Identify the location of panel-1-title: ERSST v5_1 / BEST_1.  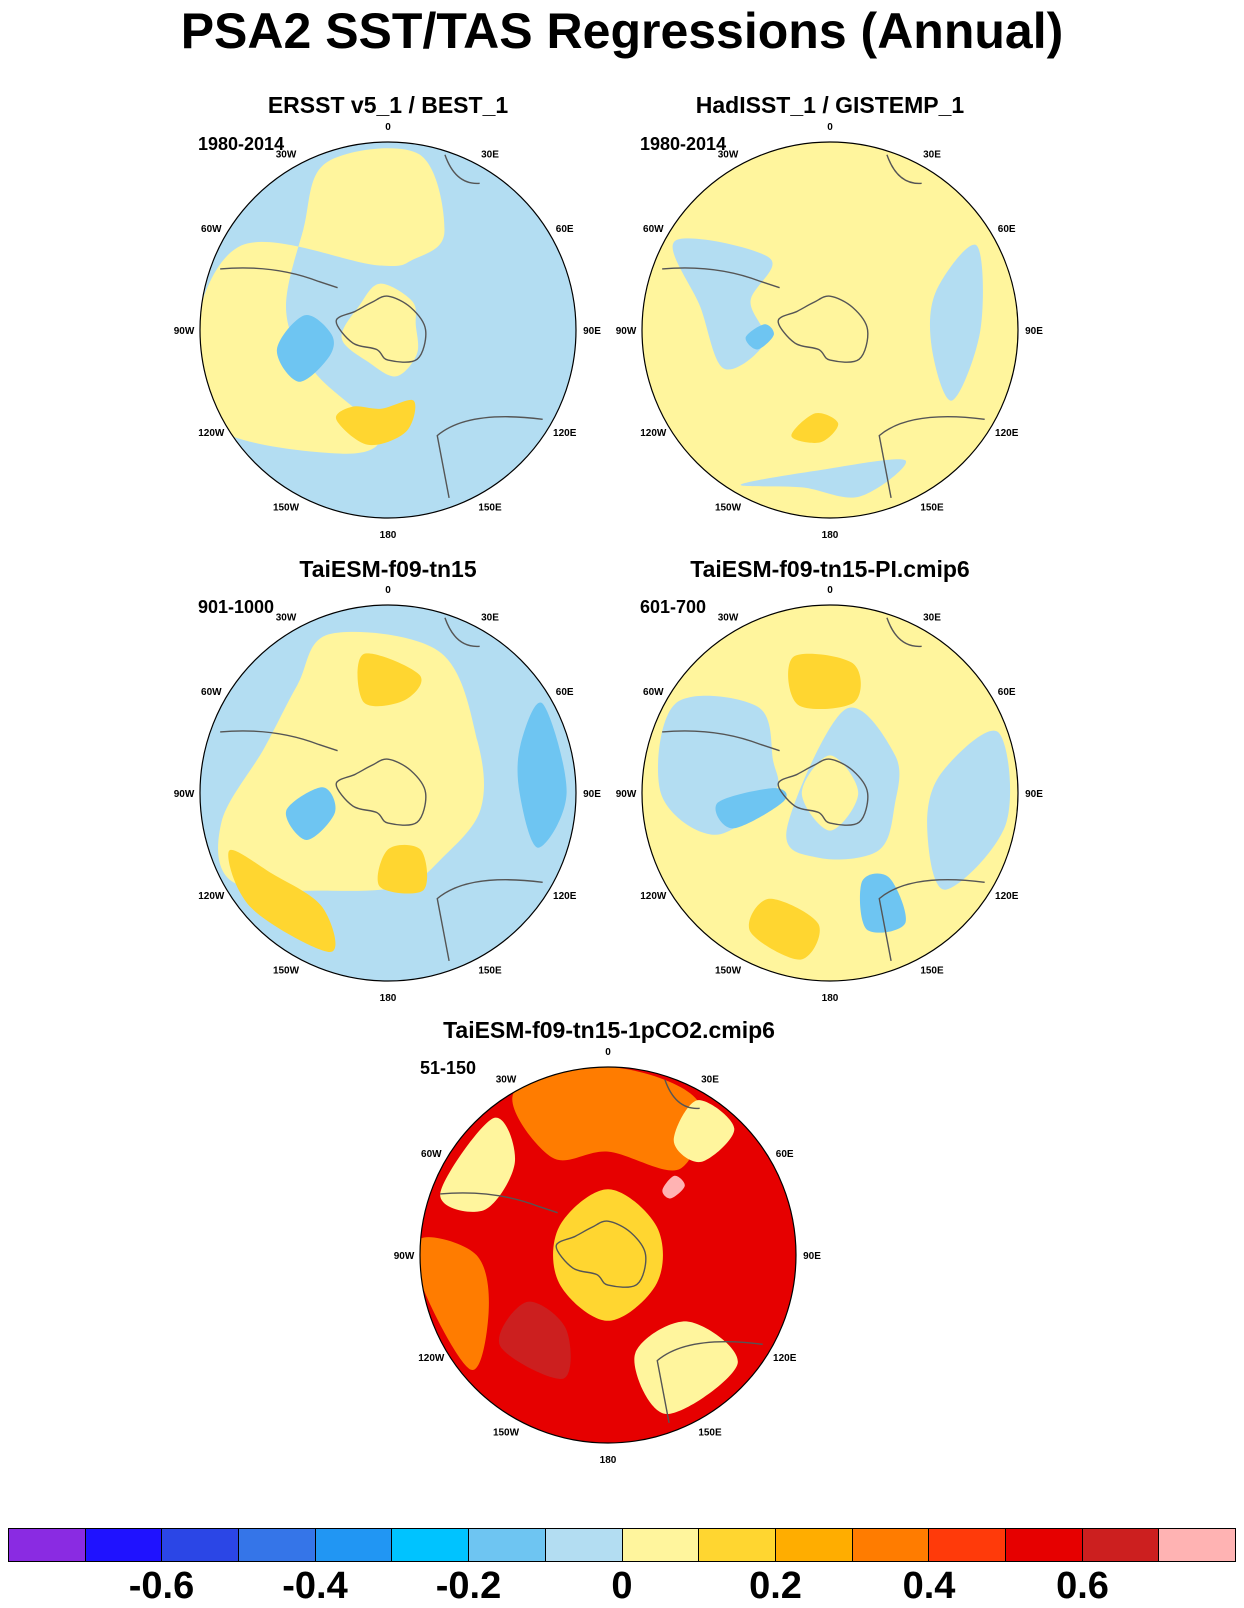
(388, 105).